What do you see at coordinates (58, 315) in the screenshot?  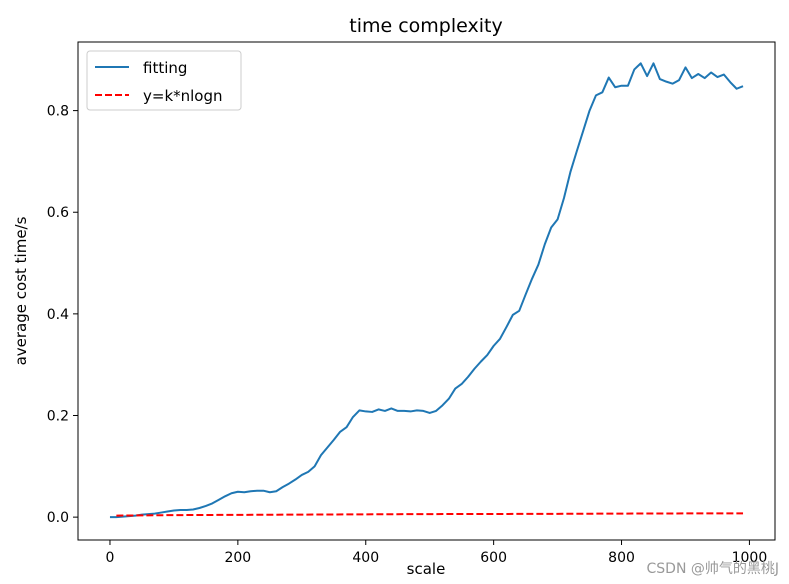 I see `y-tick-label: 0.4` at bounding box center [58, 315].